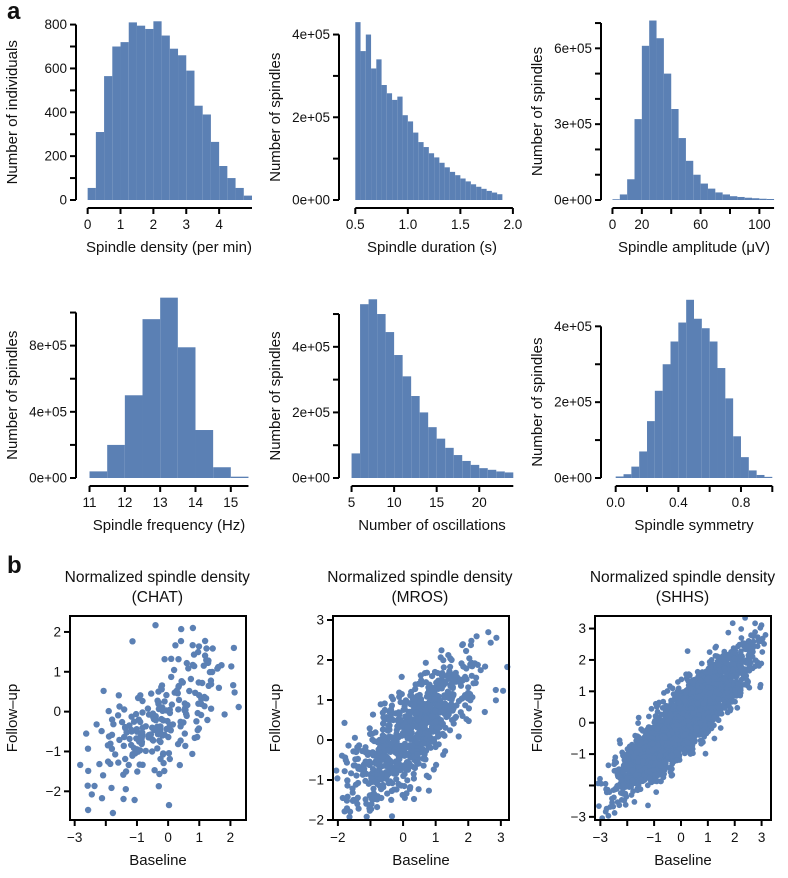 This screenshot has height=878, width=788. I want to click on svg-text: 8e+05, so click(48, 345).